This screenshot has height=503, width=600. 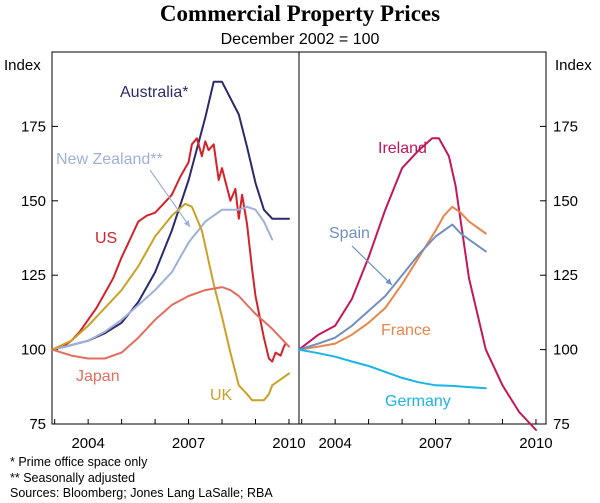 What do you see at coordinates (388, 281) in the screenshot?
I see `arrow-spain-head` at bounding box center [388, 281].